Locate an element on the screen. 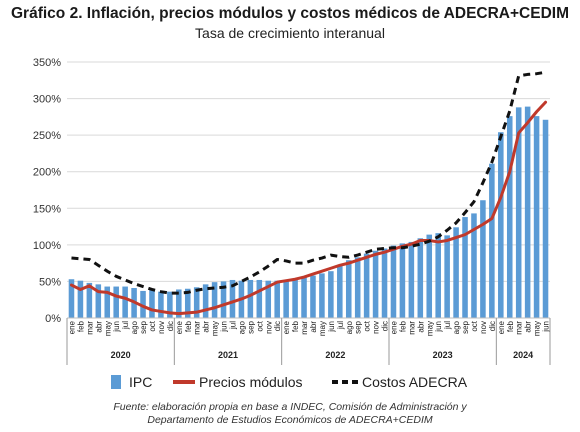 Image resolution: width=580 pixels, height=432 pixels. year-label: 2023 is located at coordinates (443, 355).